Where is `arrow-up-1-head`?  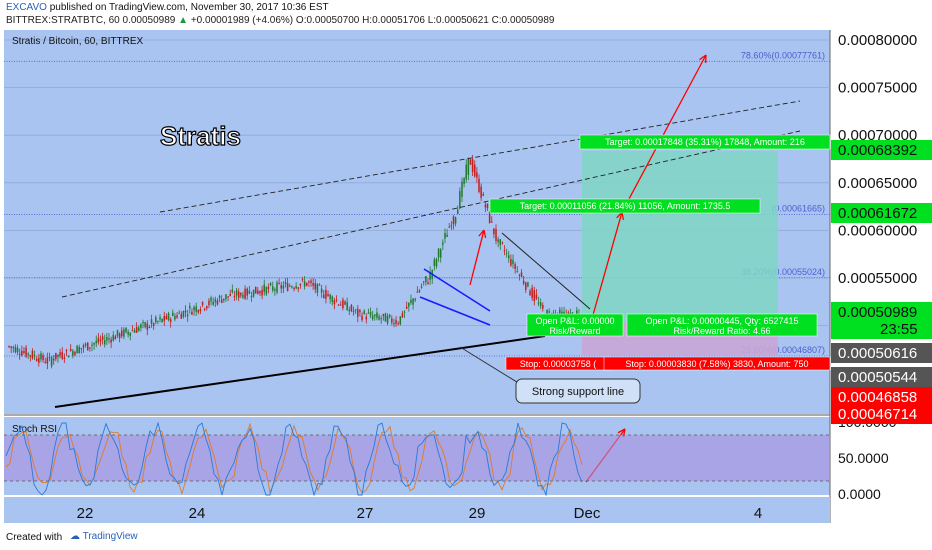 arrow-up-1-head is located at coordinates (482, 233).